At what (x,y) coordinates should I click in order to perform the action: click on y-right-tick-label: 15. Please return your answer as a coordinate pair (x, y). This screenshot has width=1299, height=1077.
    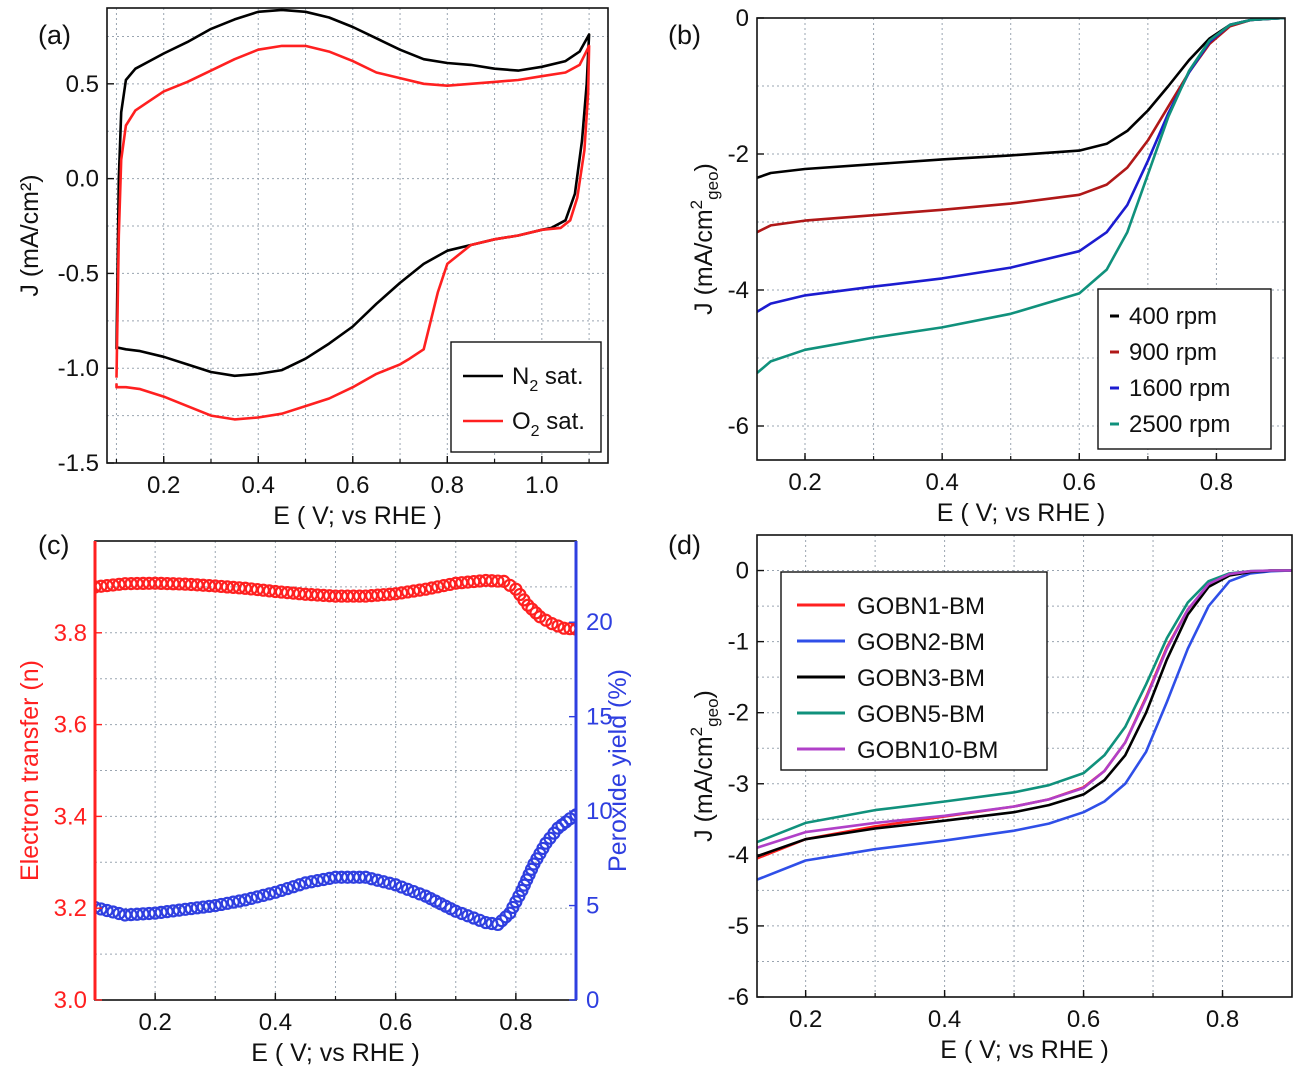
    Looking at the image, I should click on (599, 717).